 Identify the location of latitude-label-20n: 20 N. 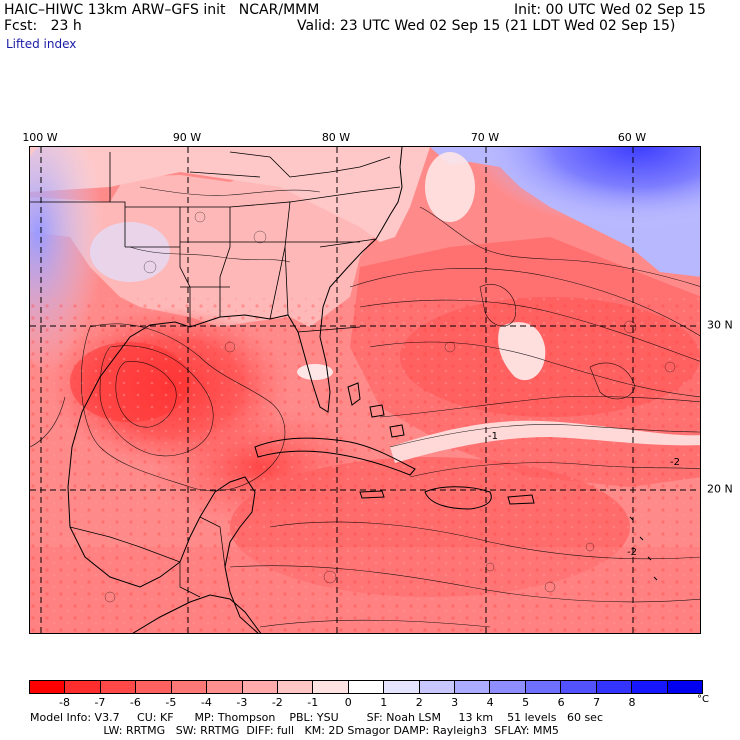
(720, 489).